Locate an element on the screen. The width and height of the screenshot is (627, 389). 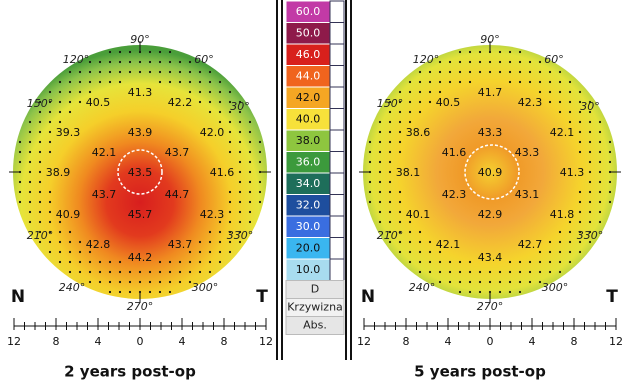
reading: 41.6 is located at coordinates (222, 172).